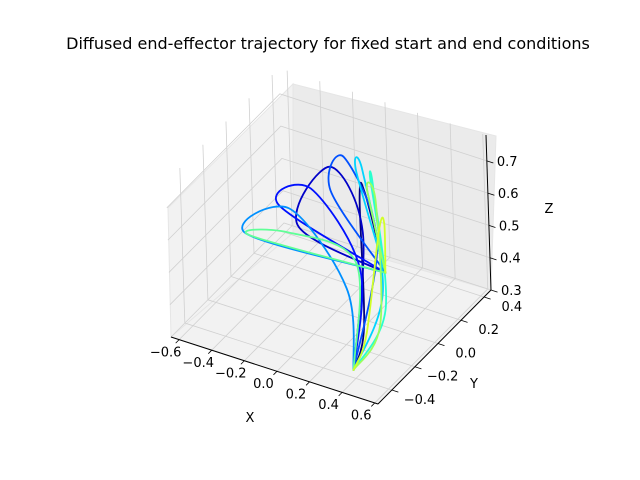 Image resolution: width=640 pixels, height=480 pixels. I want to click on x-axis-label: X, so click(250, 418).